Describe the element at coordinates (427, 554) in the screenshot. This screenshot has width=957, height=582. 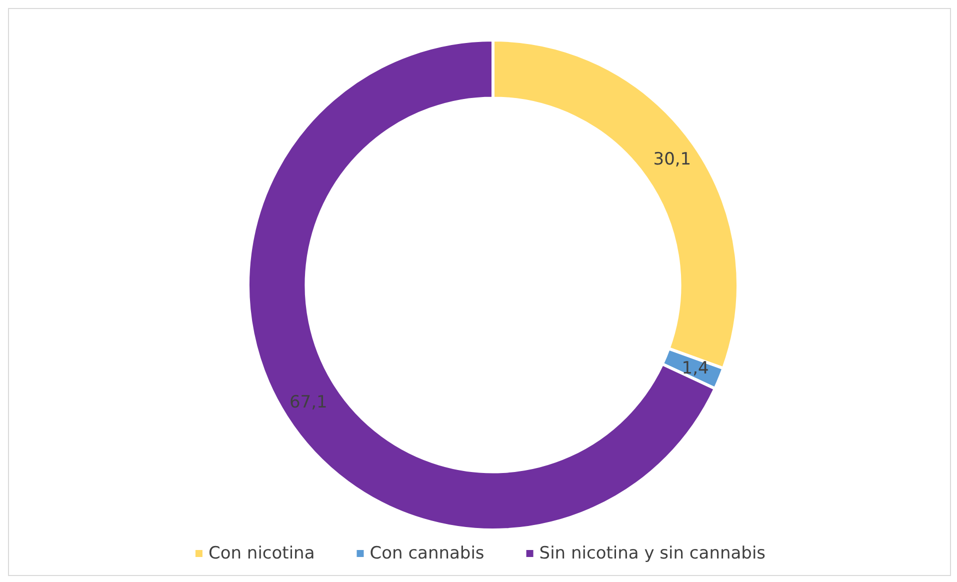
I see `legend-label: Con cannabis` at that location.